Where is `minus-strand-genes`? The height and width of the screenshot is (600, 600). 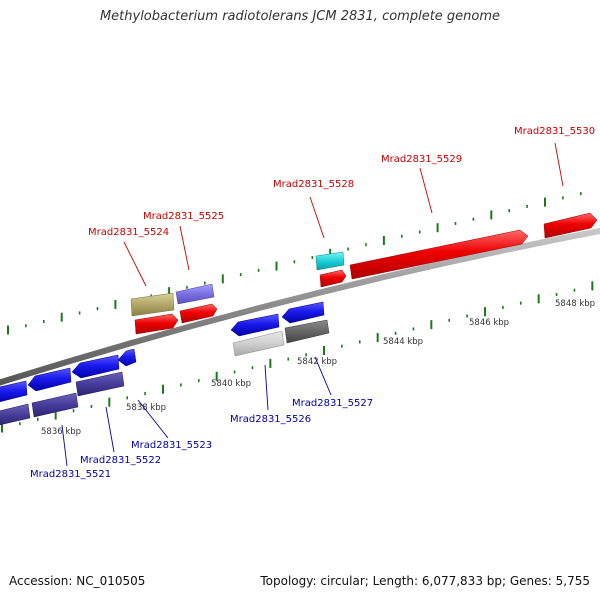
minus-strand-genes is located at coordinates (165, 363).